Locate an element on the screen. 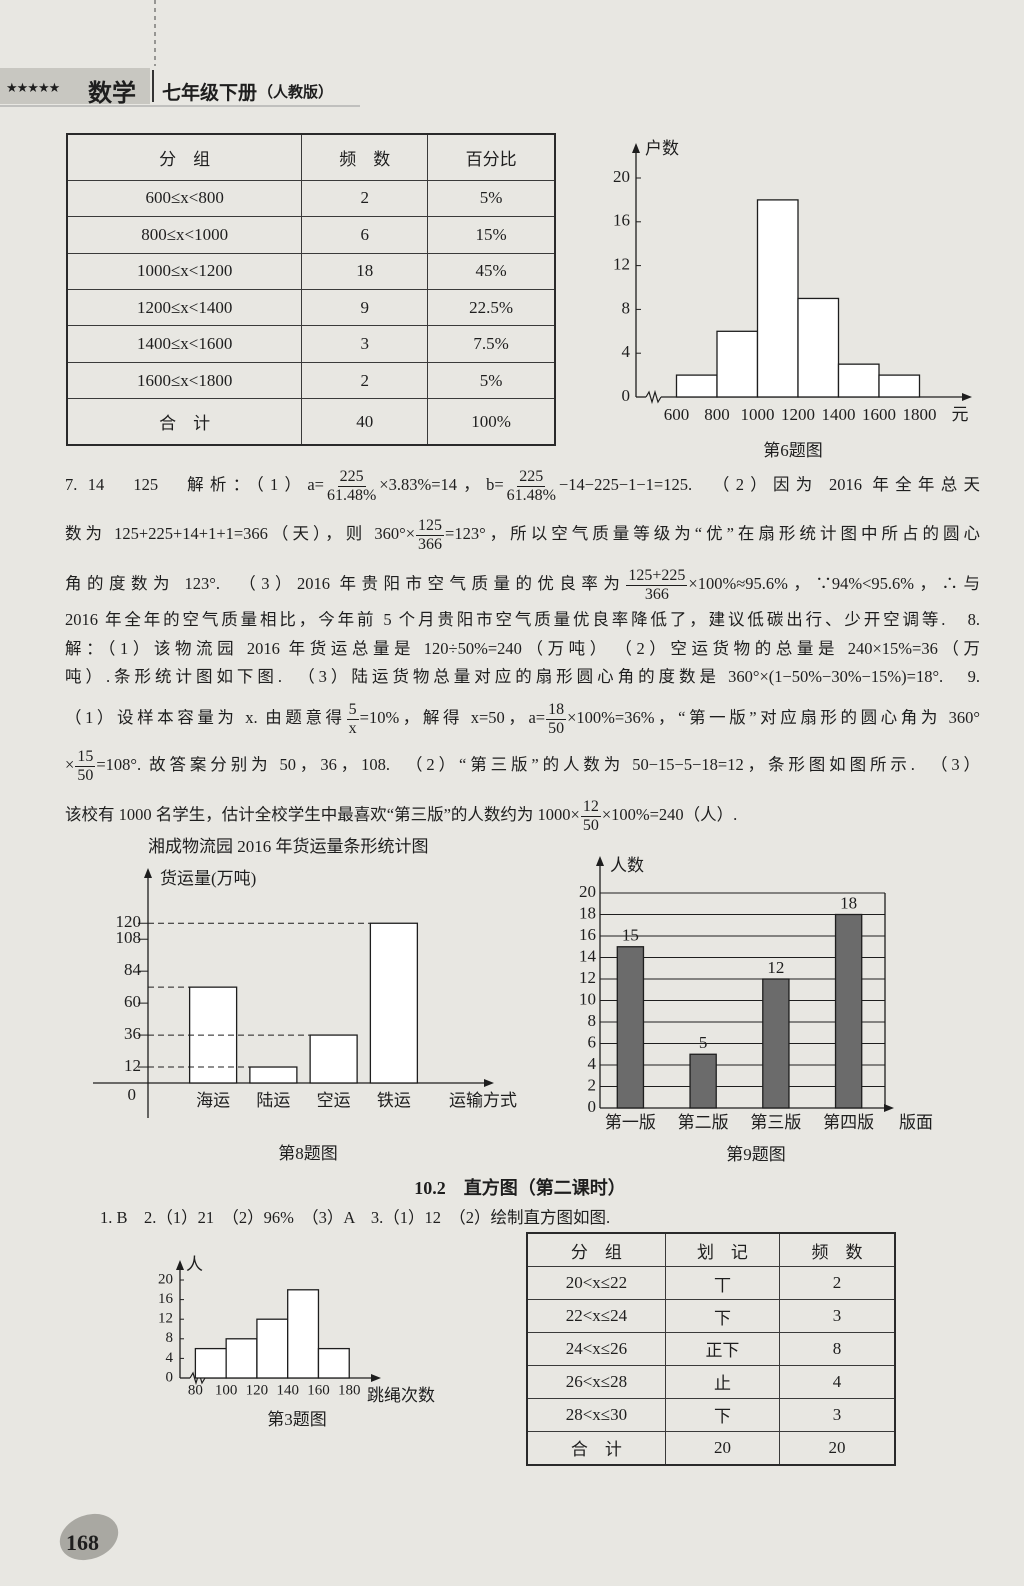 The height and width of the screenshot is (1586, 1024). table-header-cell: 百分比 is located at coordinates (491, 157).